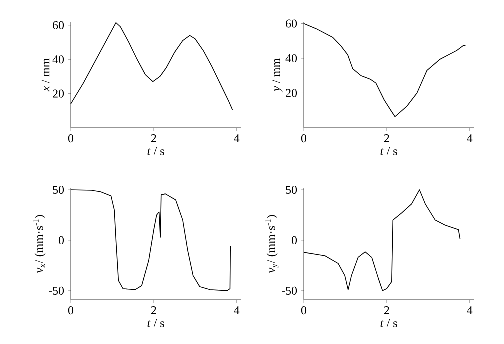 The image size is (504, 344). What do you see at coordinates (272, 244) in the screenshot?
I see `y-axis-title: v$_{y}$/ (mm·s$^{-1}$)` at bounding box center [272, 244].